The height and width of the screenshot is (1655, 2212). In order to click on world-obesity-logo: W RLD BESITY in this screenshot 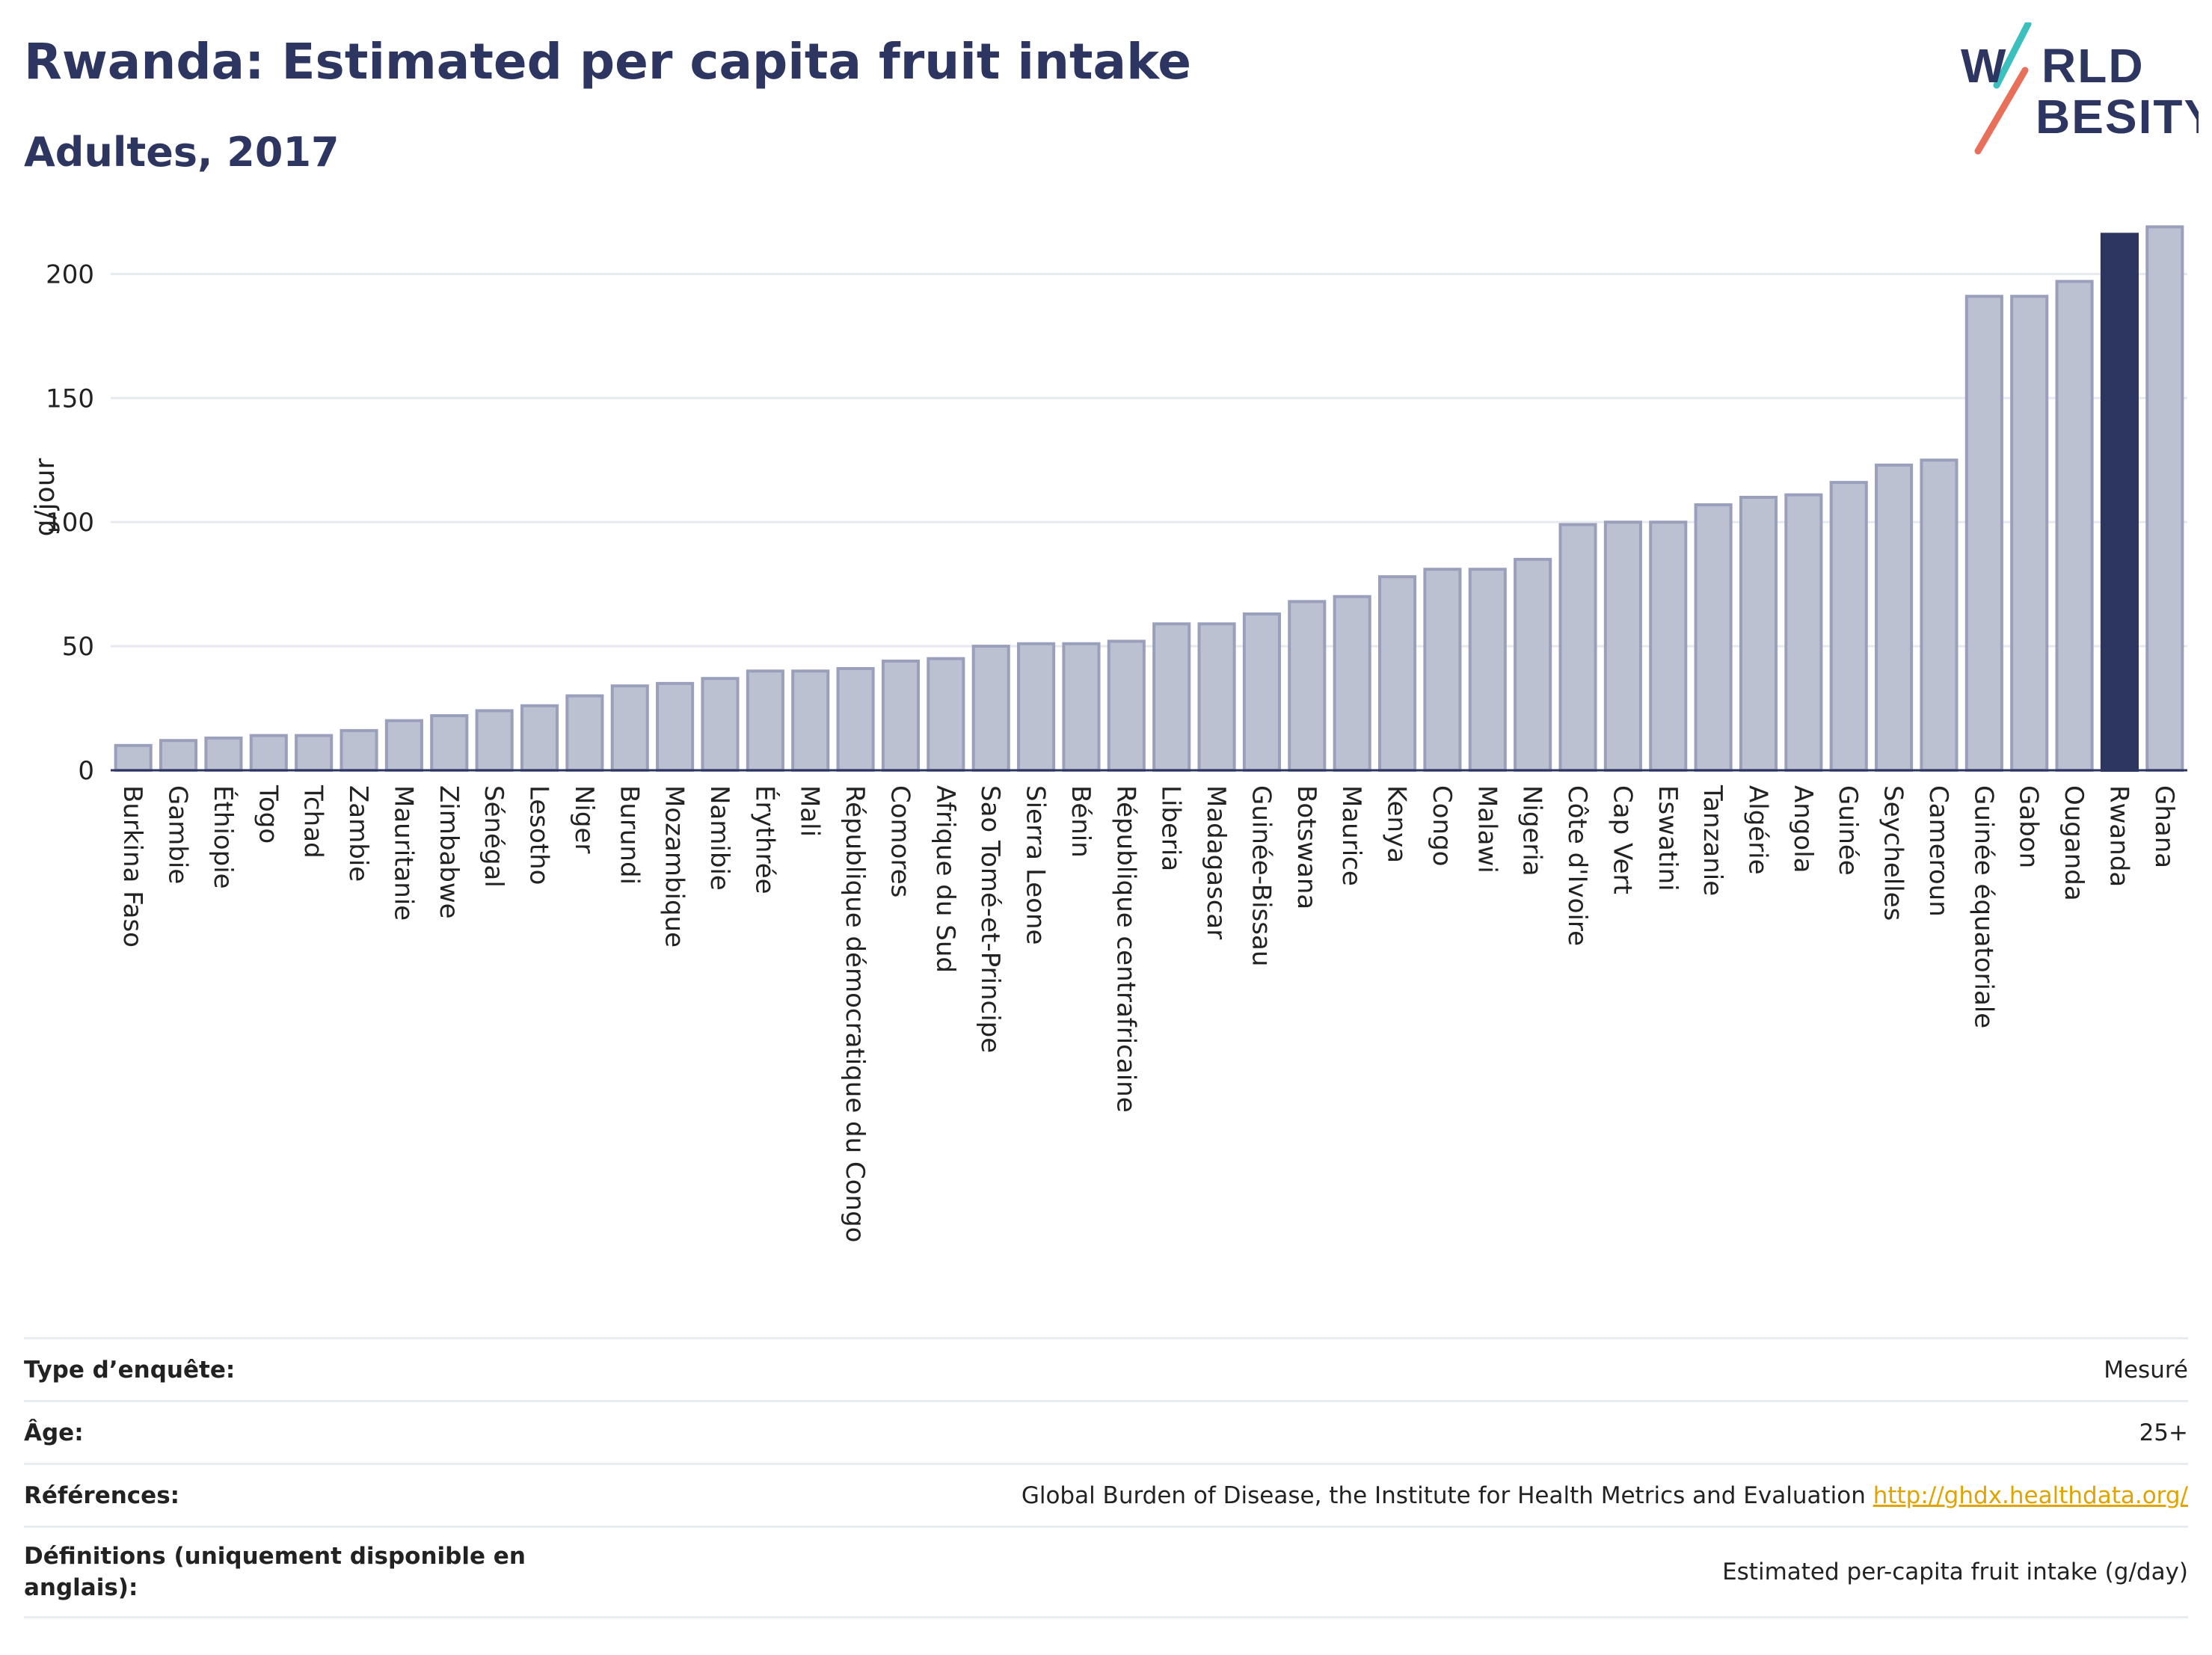, I will do `click(2078, 88)`.